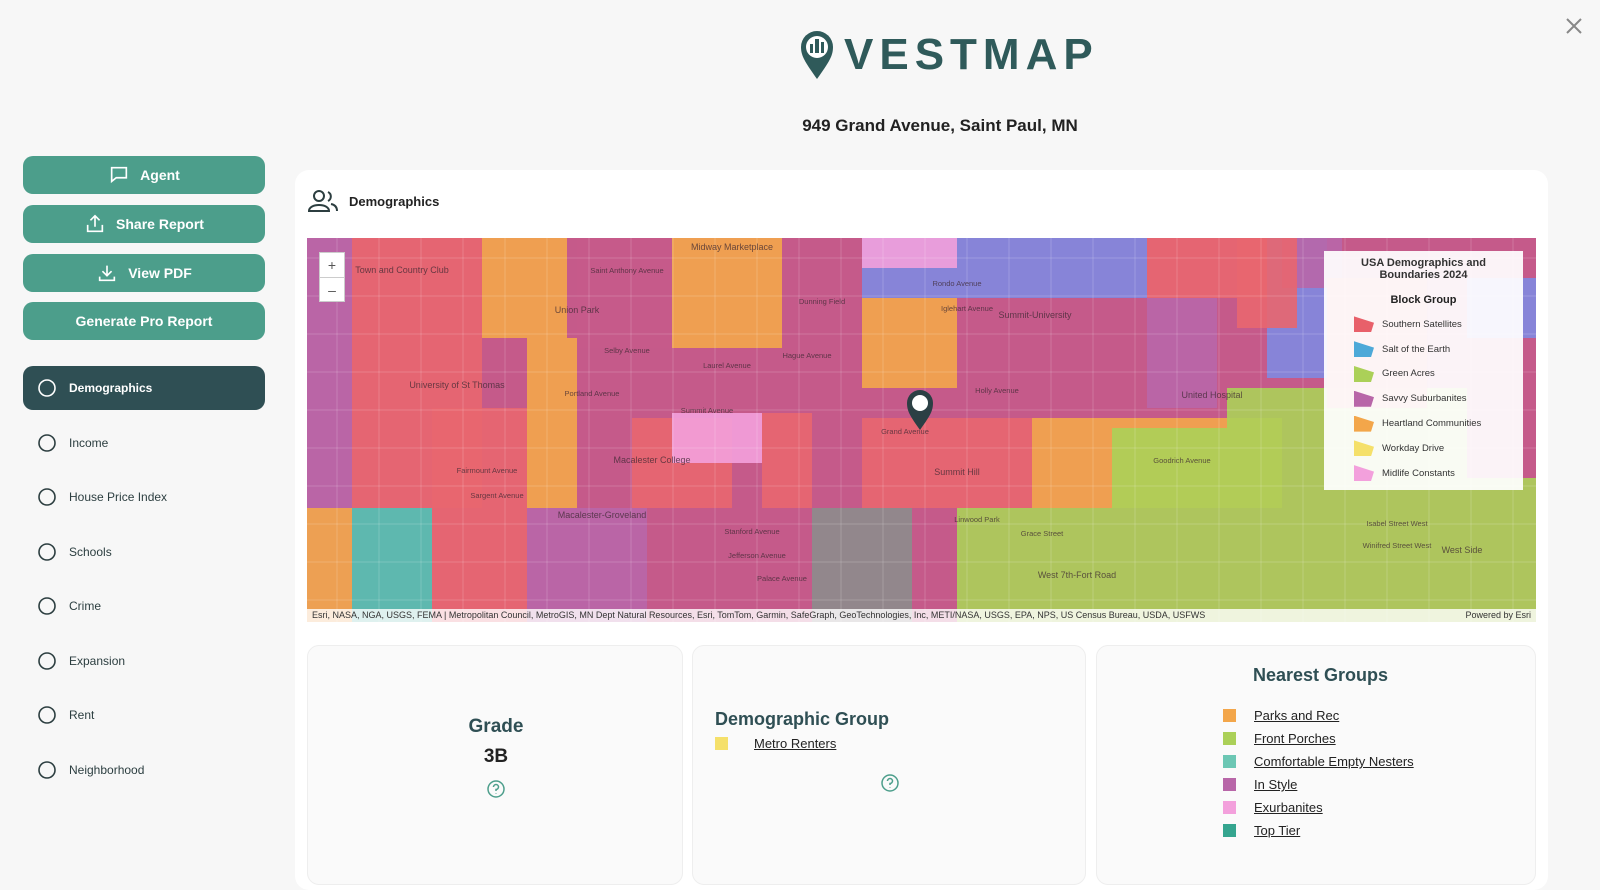  I want to click on legend-label: Savvy Suburbanites, so click(1424, 399).